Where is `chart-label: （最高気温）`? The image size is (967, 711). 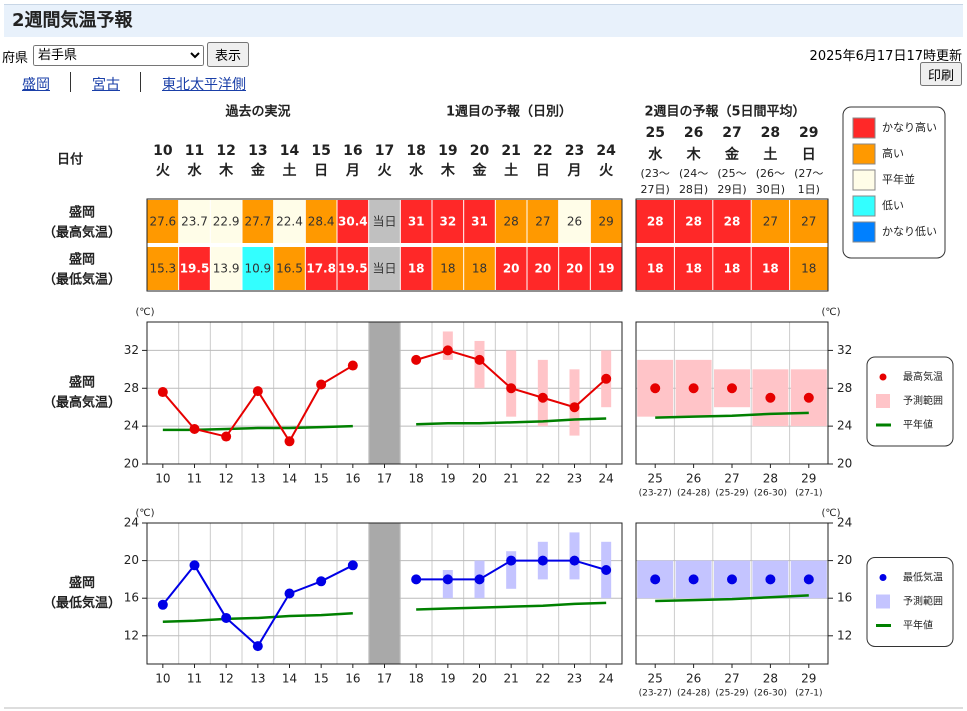
chart-label: （最高気温） is located at coordinates (82, 403).